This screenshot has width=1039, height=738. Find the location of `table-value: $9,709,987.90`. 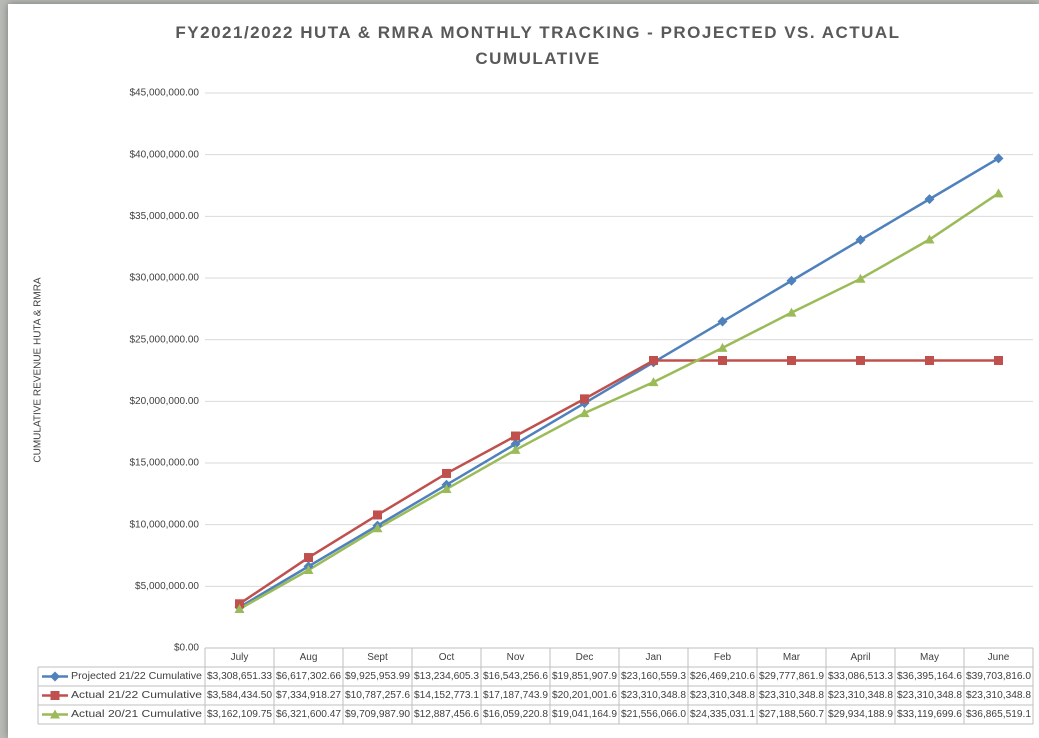

table-value: $9,709,987.90 is located at coordinates (377, 714).